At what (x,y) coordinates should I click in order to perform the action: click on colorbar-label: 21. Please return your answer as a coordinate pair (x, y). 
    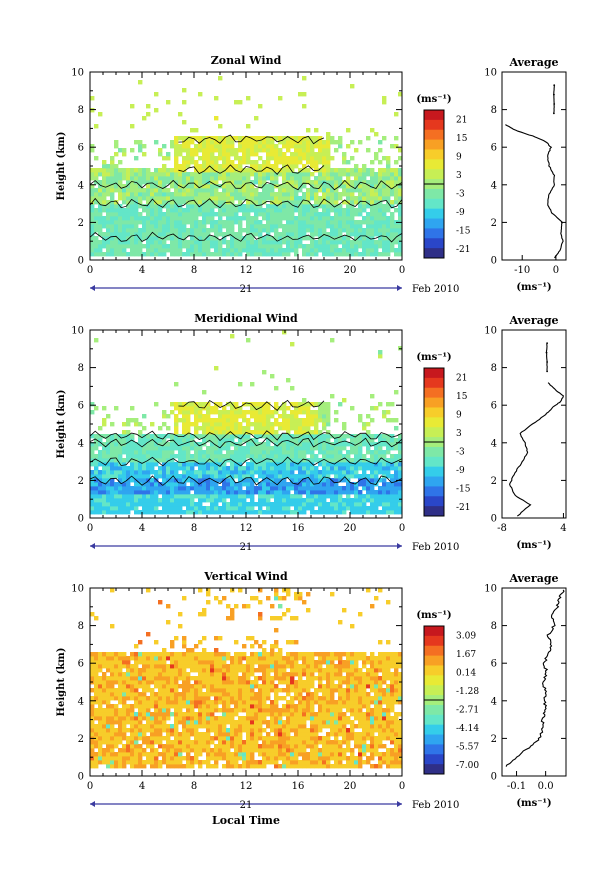
    Looking at the image, I should click on (461, 120).